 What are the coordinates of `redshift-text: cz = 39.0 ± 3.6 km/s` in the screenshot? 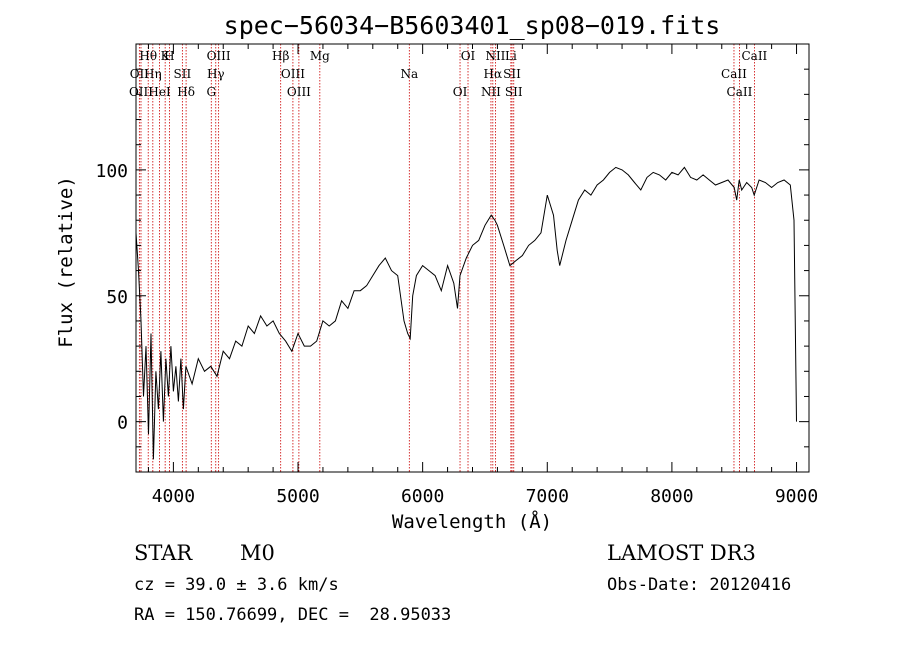 It's located at (236, 585).